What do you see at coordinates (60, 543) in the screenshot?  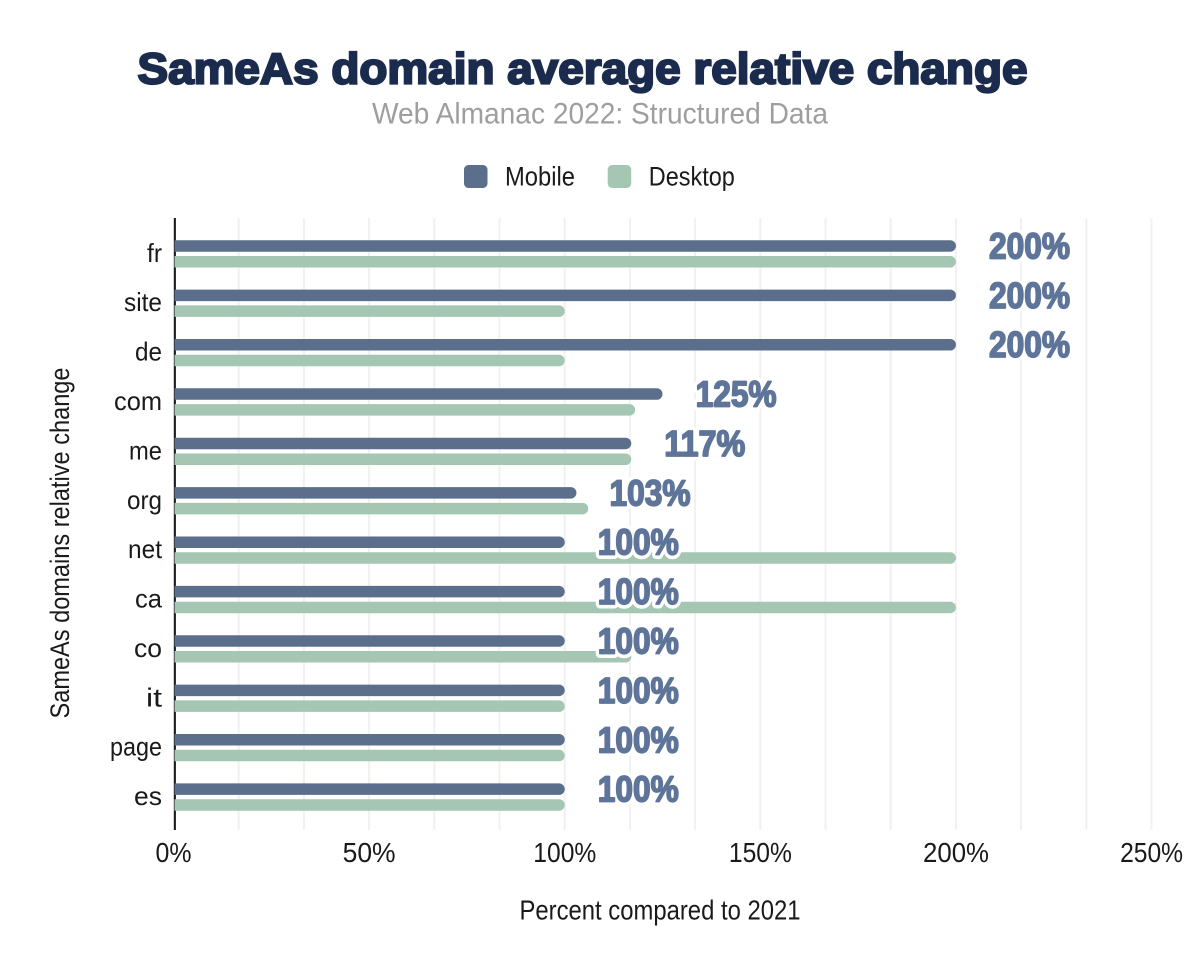 I see `svg-text: SameAs domains relative change` at bounding box center [60, 543].